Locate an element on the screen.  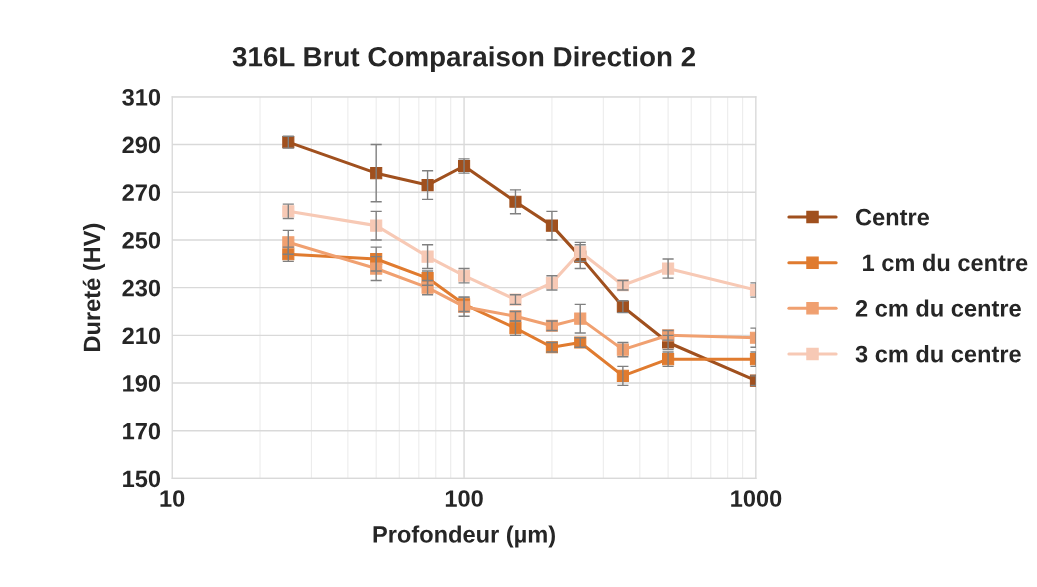
y-tick-label: 190 is located at coordinates (142, 383).